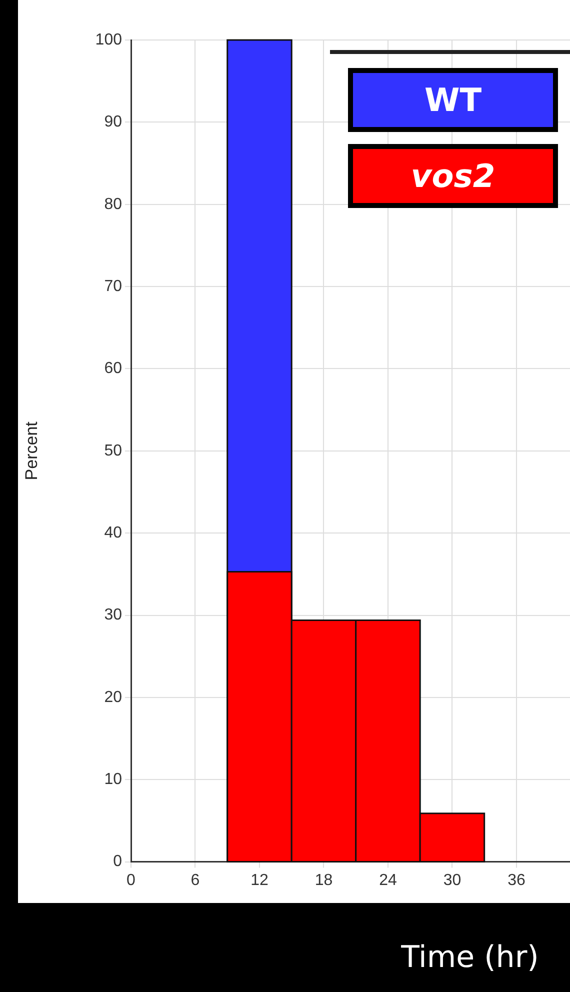  Describe the element at coordinates (113, 204) in the screenshot. I see `y-tick-label: 80` at that location.